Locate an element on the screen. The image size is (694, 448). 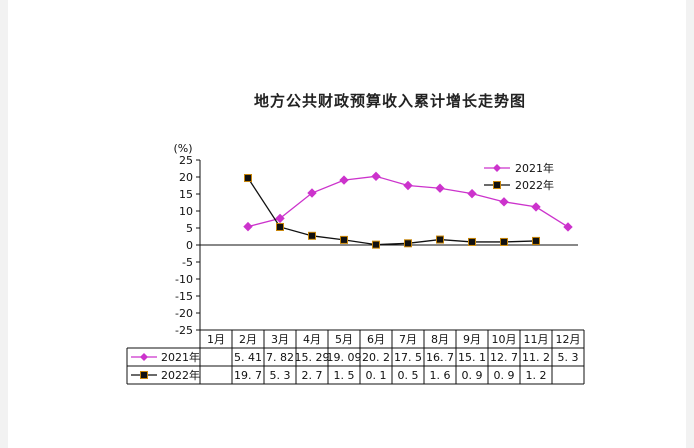
x-category-label: 11月 is located at coordinates (536, 339).